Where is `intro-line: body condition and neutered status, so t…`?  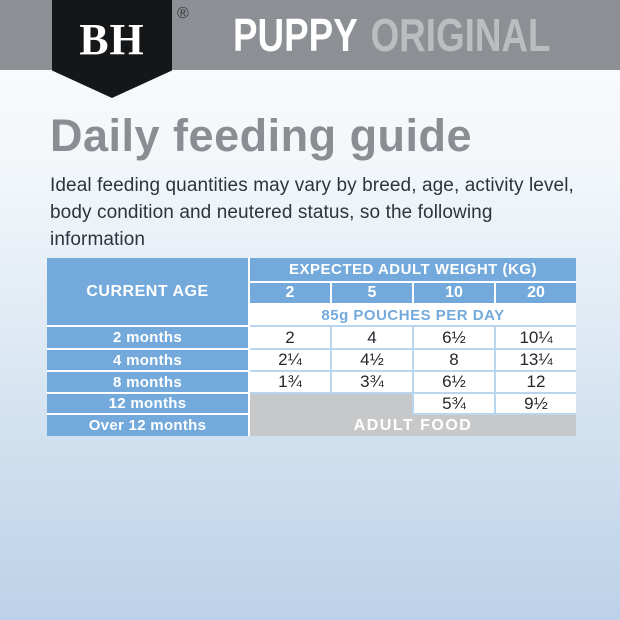 intro-line: body condition and neutered status, so t… is located at coordinates (271, 226).